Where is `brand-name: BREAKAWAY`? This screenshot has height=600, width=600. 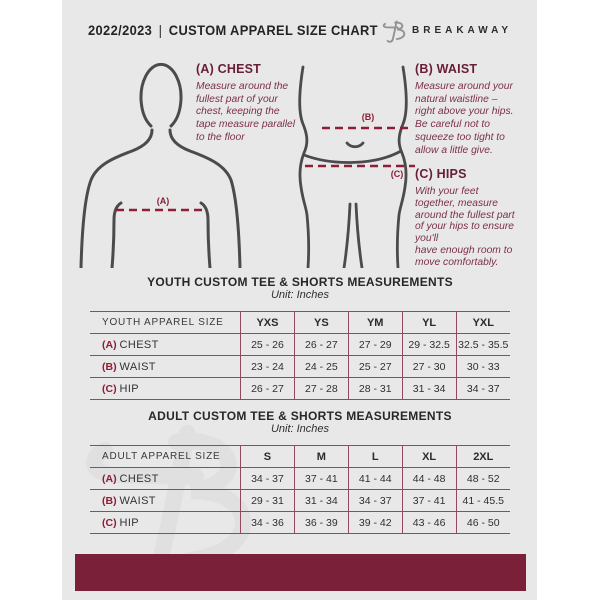 brand-name: BREAKAWAY is located at coordinates (462, 30).